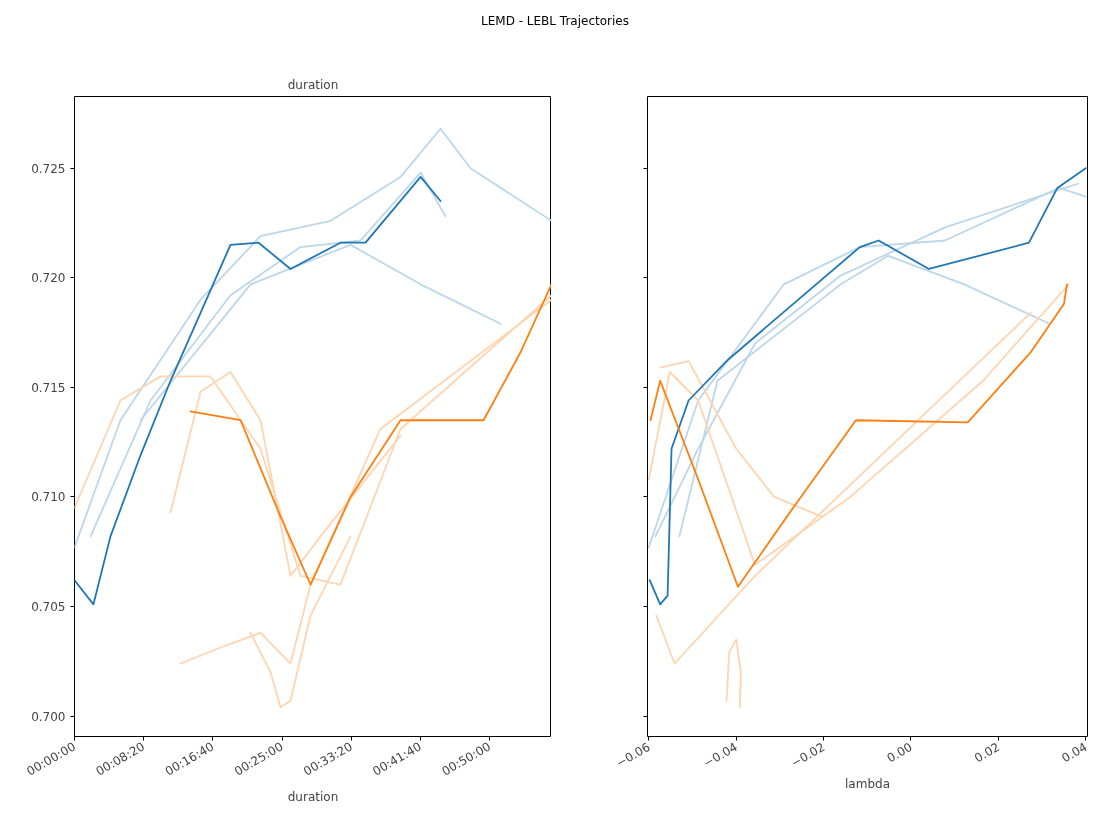 The width and height of the screenshot is (1110, 834). I want to click on y-tick-label: 0.710, so click(48, 497).